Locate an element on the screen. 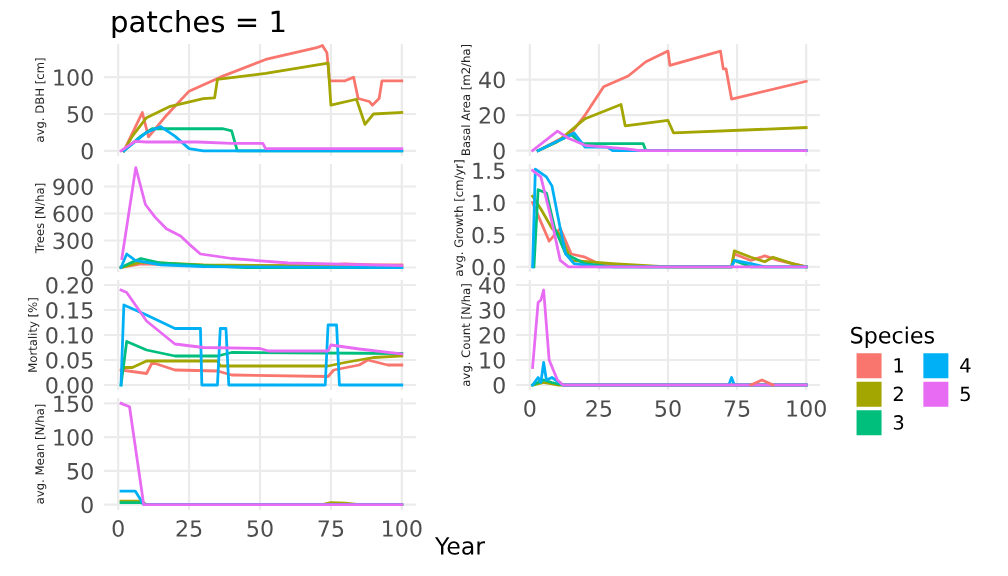 The height and width of the screenshot is (576, 1008). legend-label: 1 is located at coordinates (898, 365).